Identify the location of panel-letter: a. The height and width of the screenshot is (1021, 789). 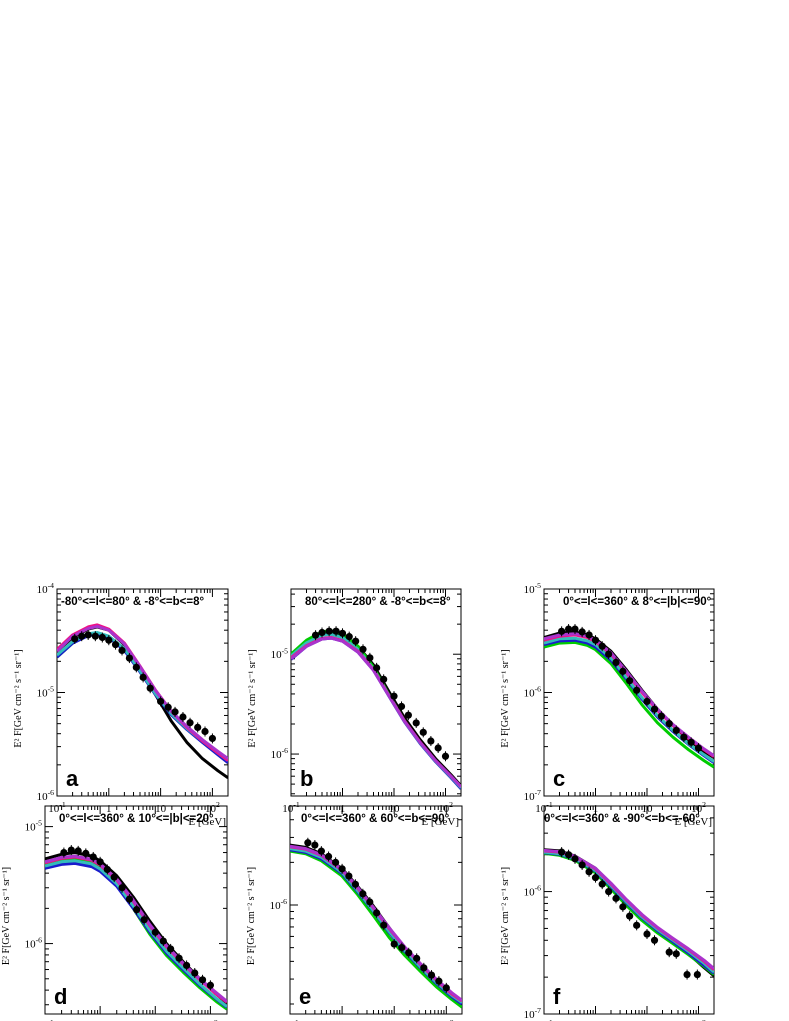
(72, 778).